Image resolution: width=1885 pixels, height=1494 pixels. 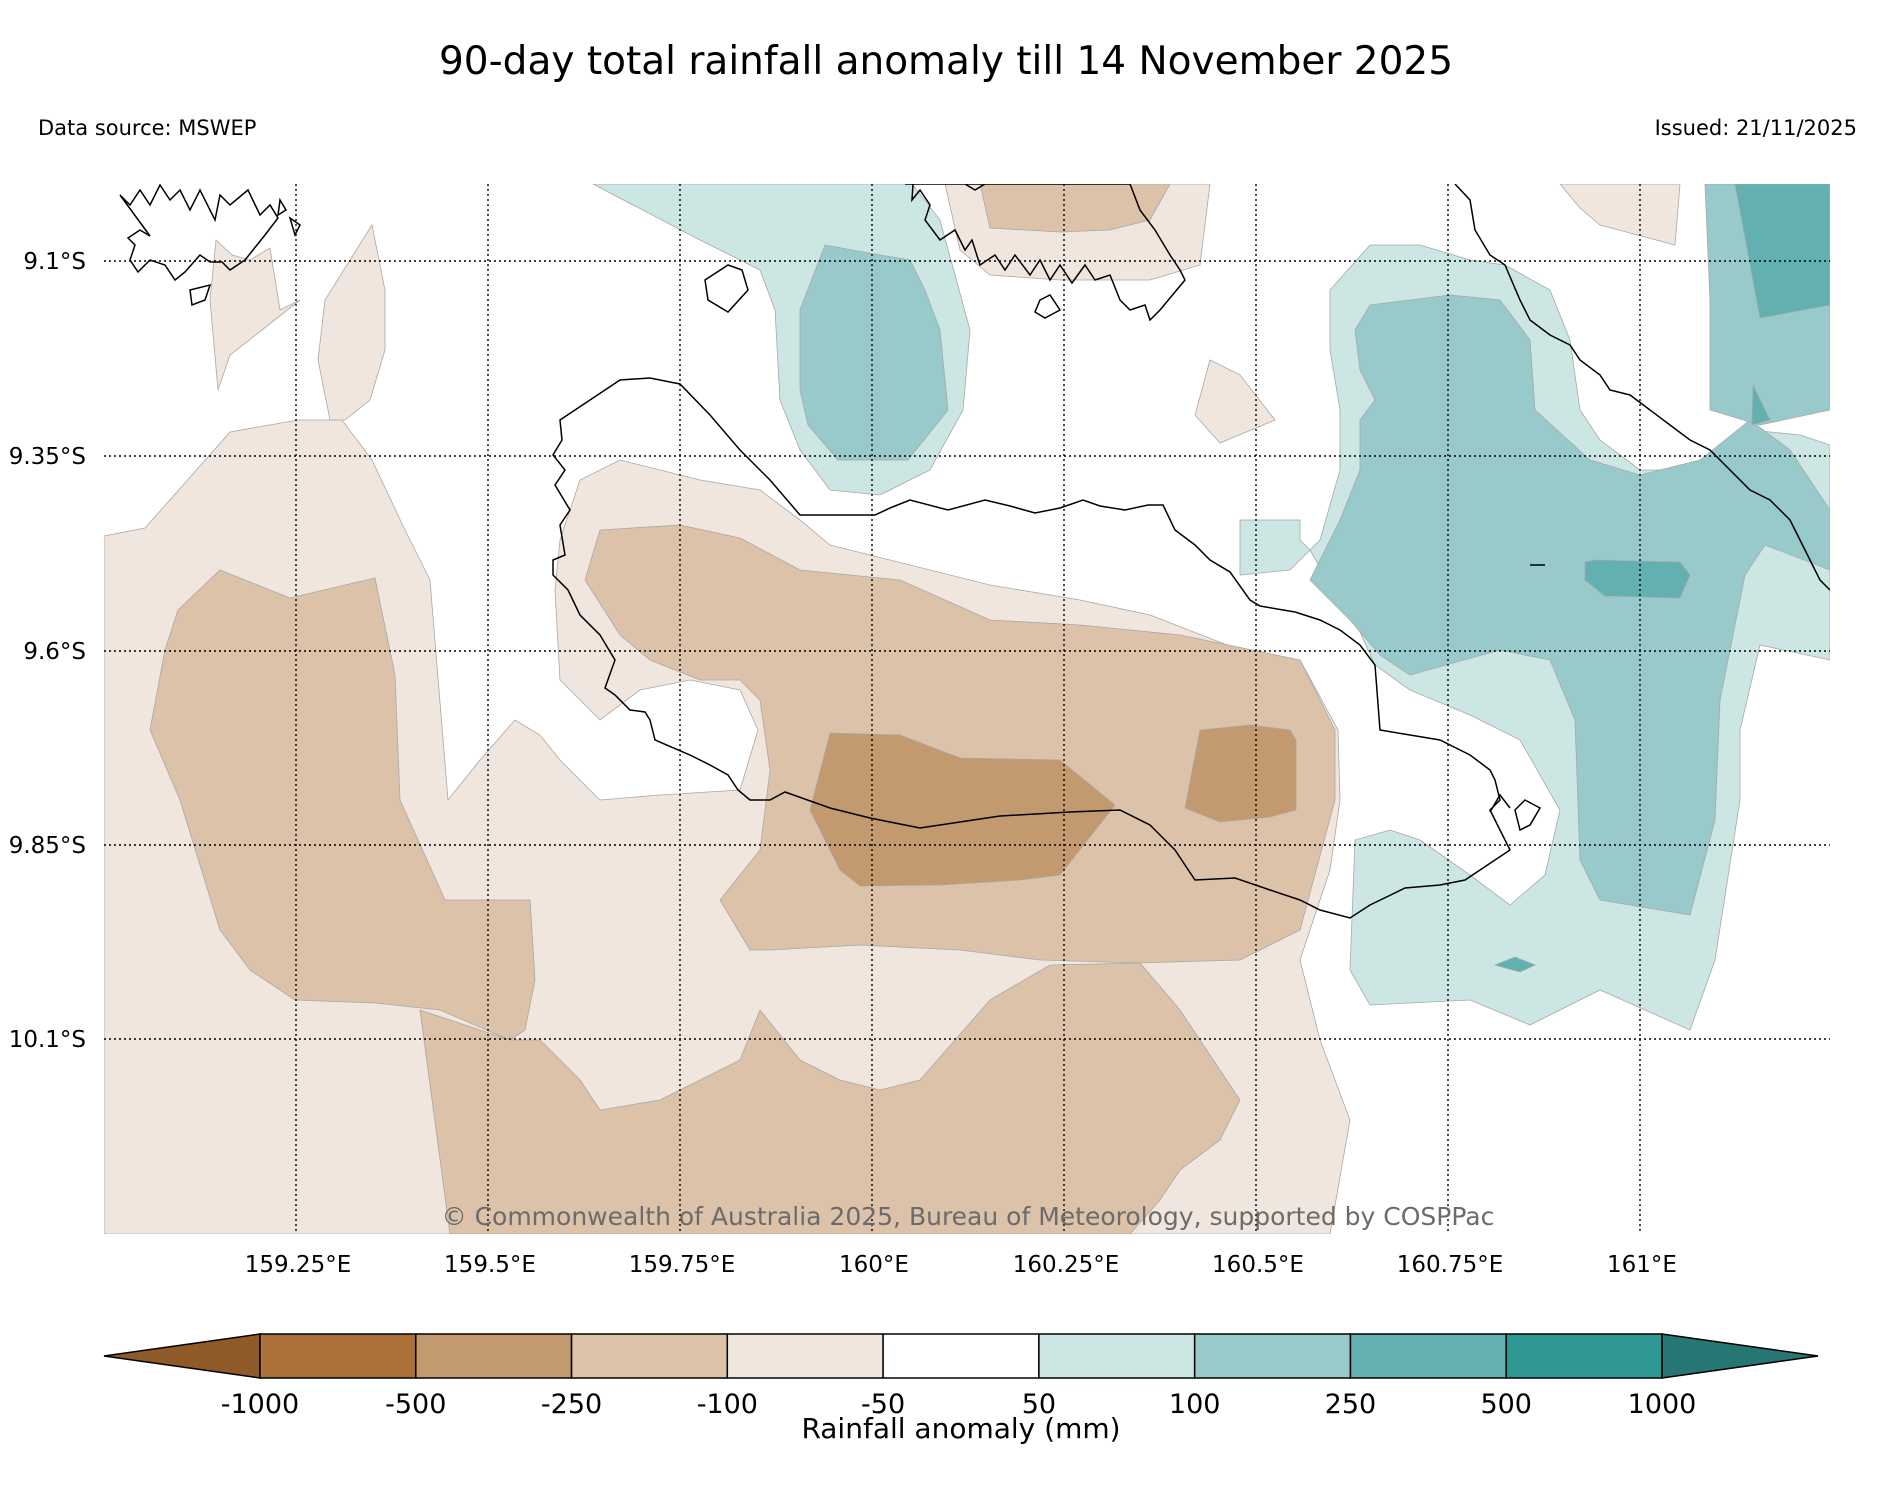 I want to click on colorbar-label: Rainfall anomaly (mm), so click(x=960, y=1428).